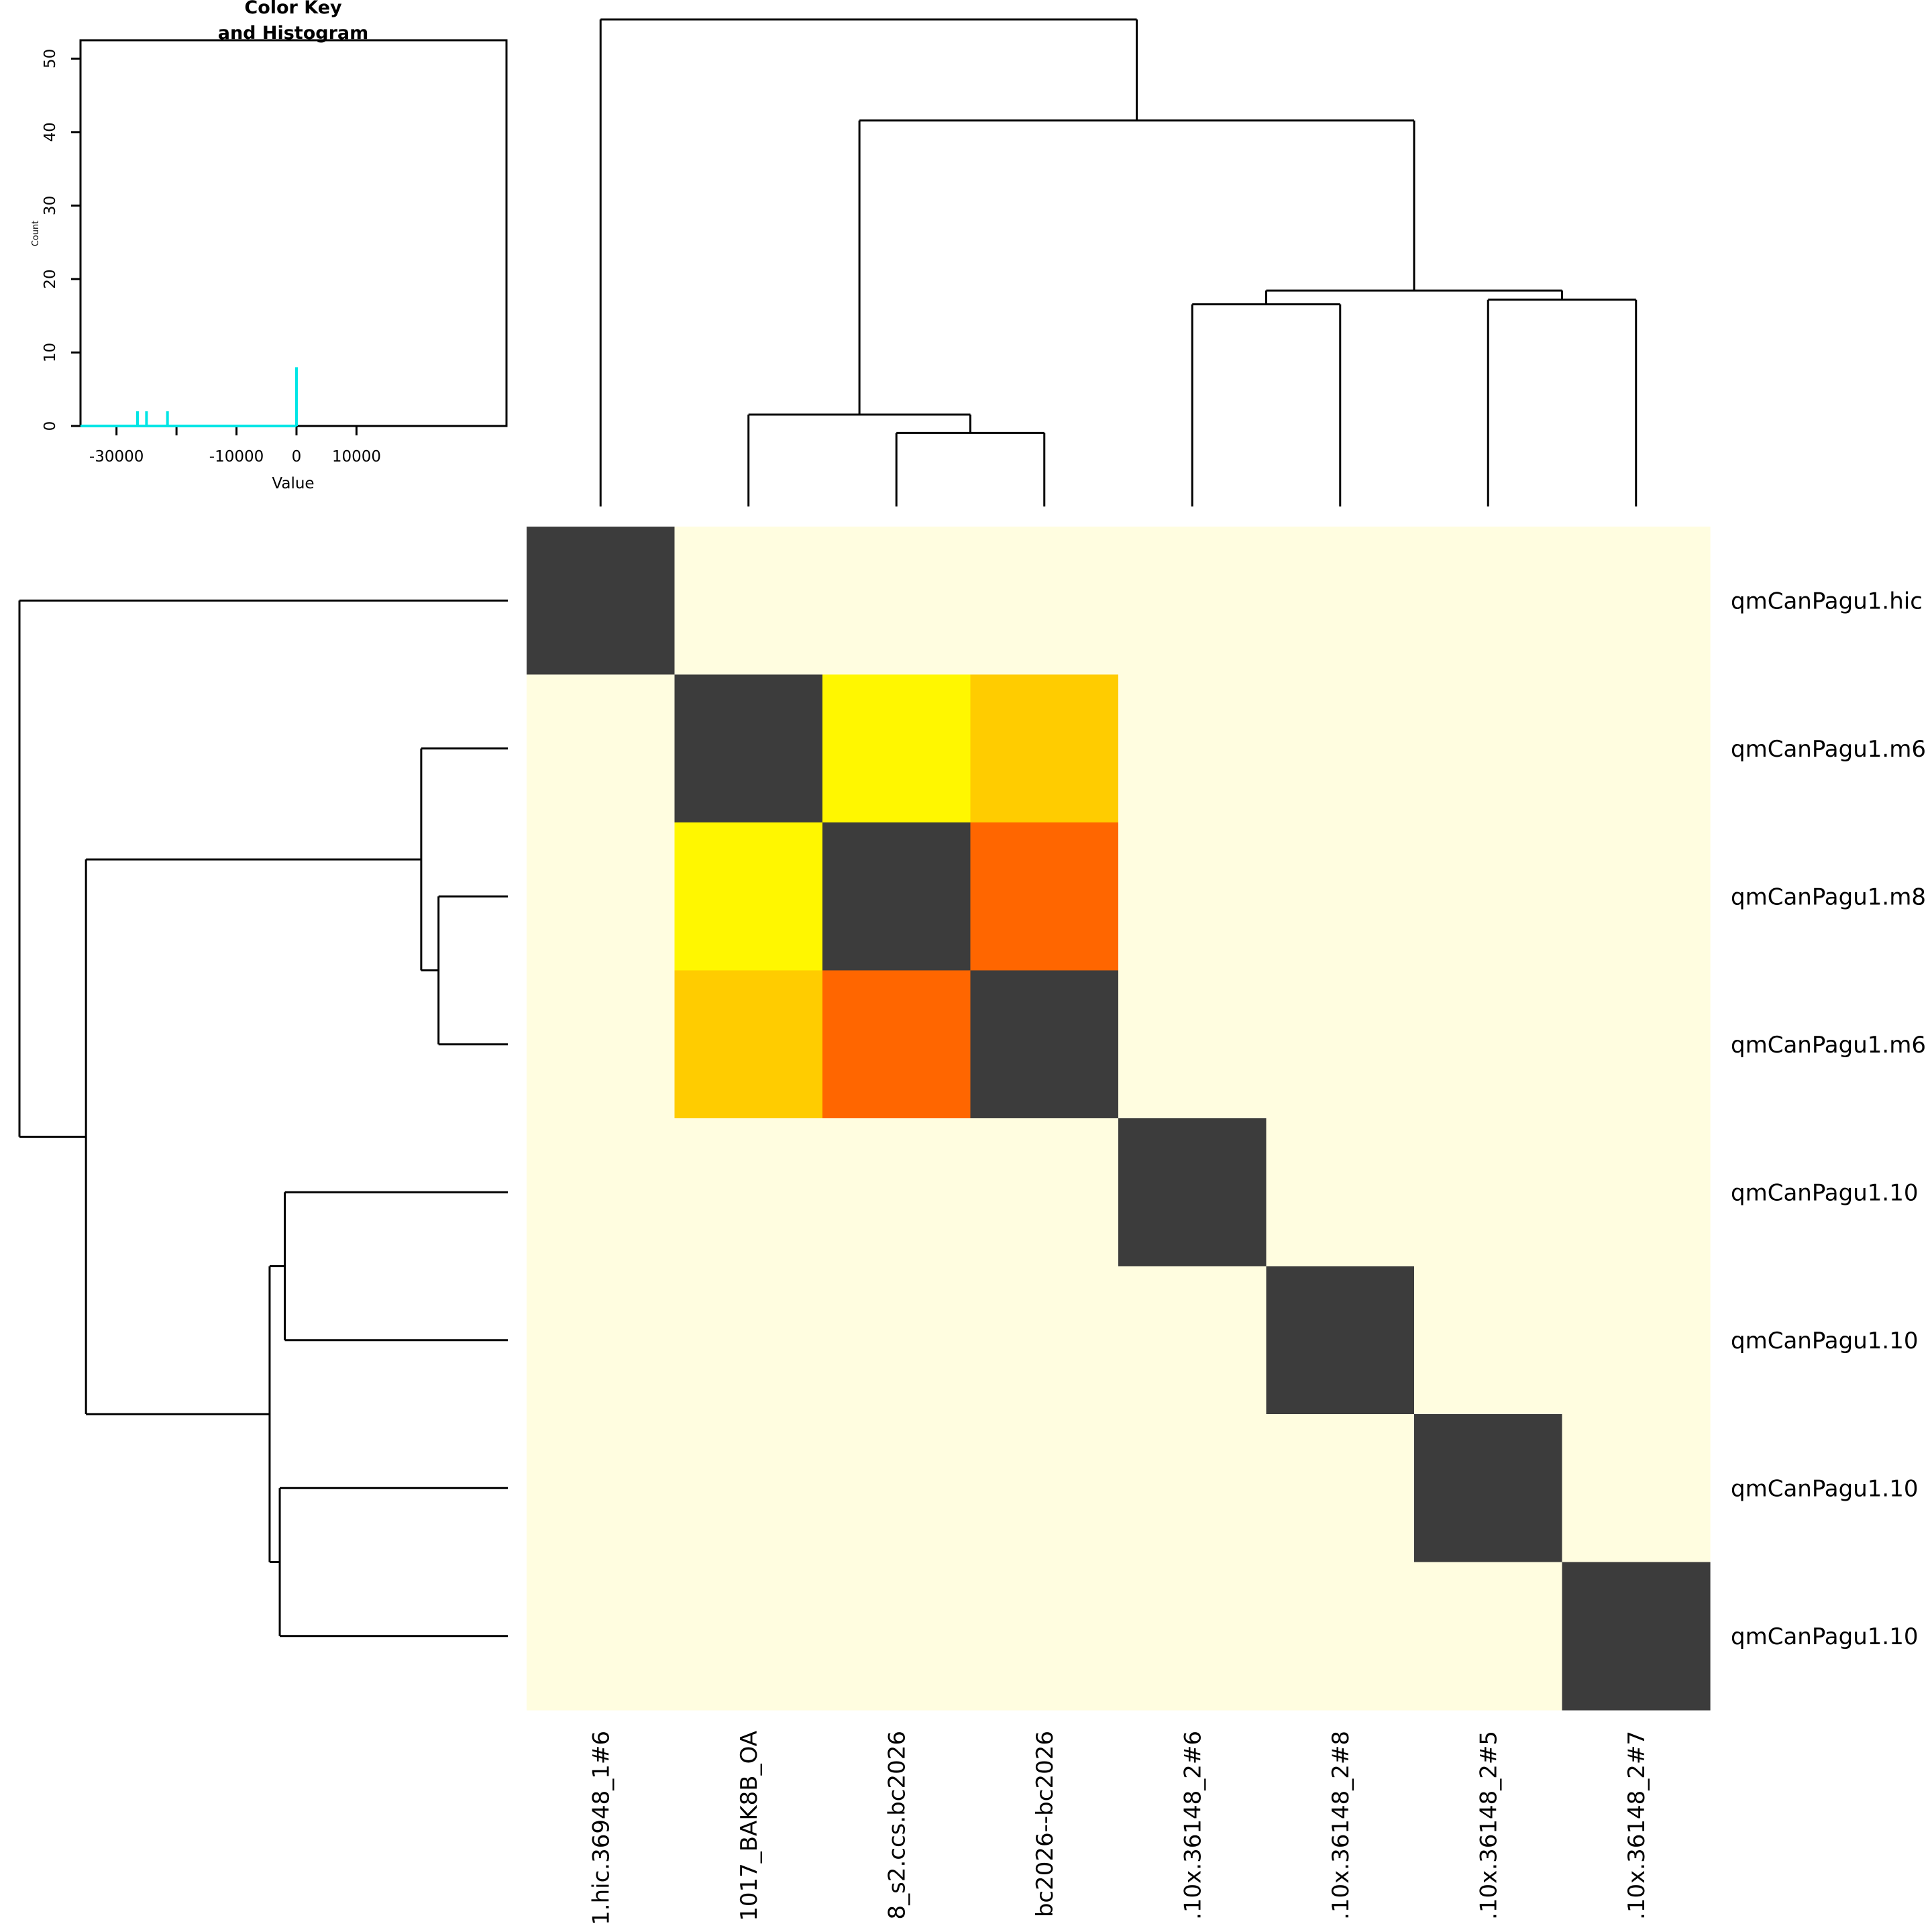 This screenshot has width=1932, height=1932. What do you see at coordinates (236, 457) in the screenshot?
I see `key-x-tick-label: -10000` at bounding box center [236, 457].